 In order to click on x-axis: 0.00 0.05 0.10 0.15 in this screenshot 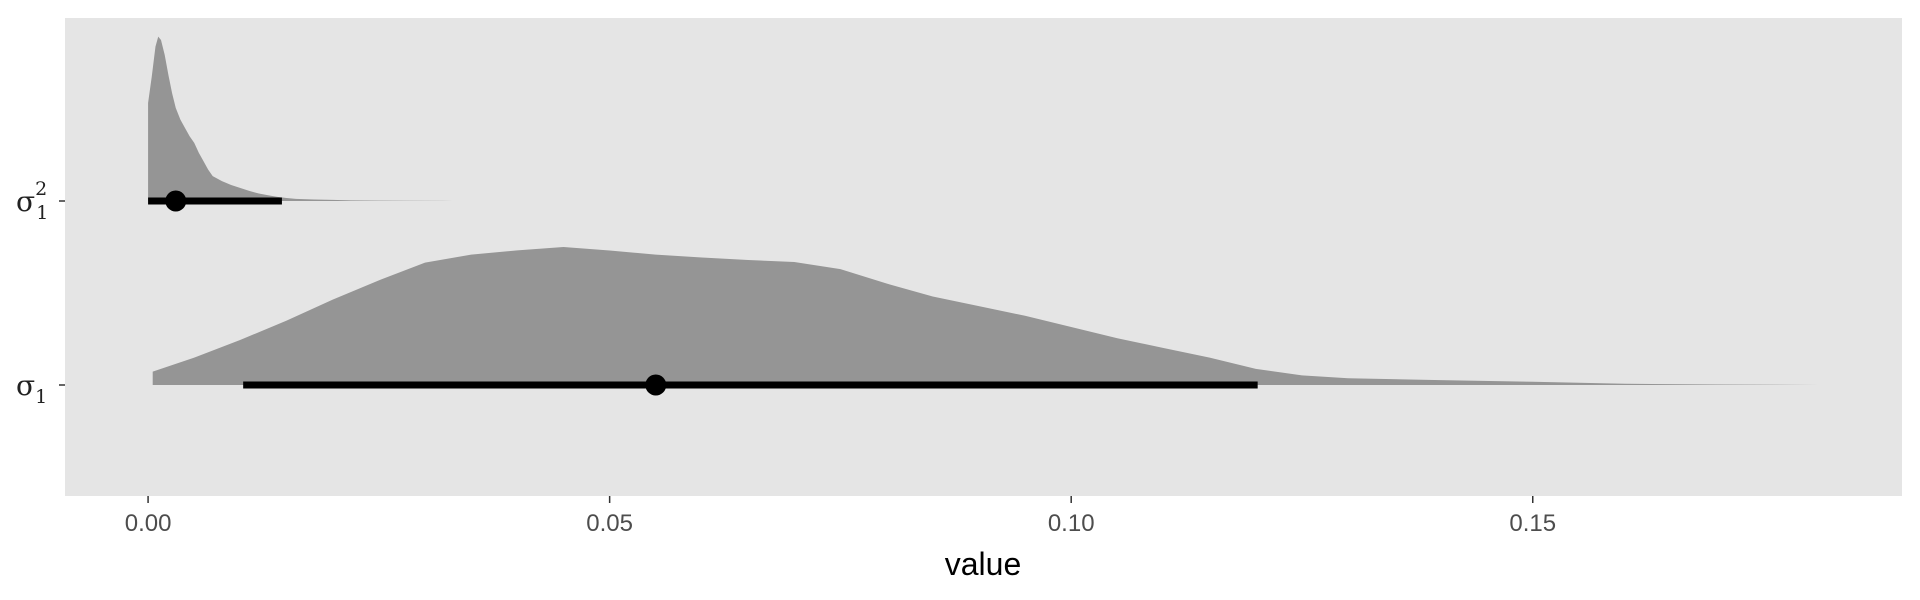, I will do `click(840, 516)`.